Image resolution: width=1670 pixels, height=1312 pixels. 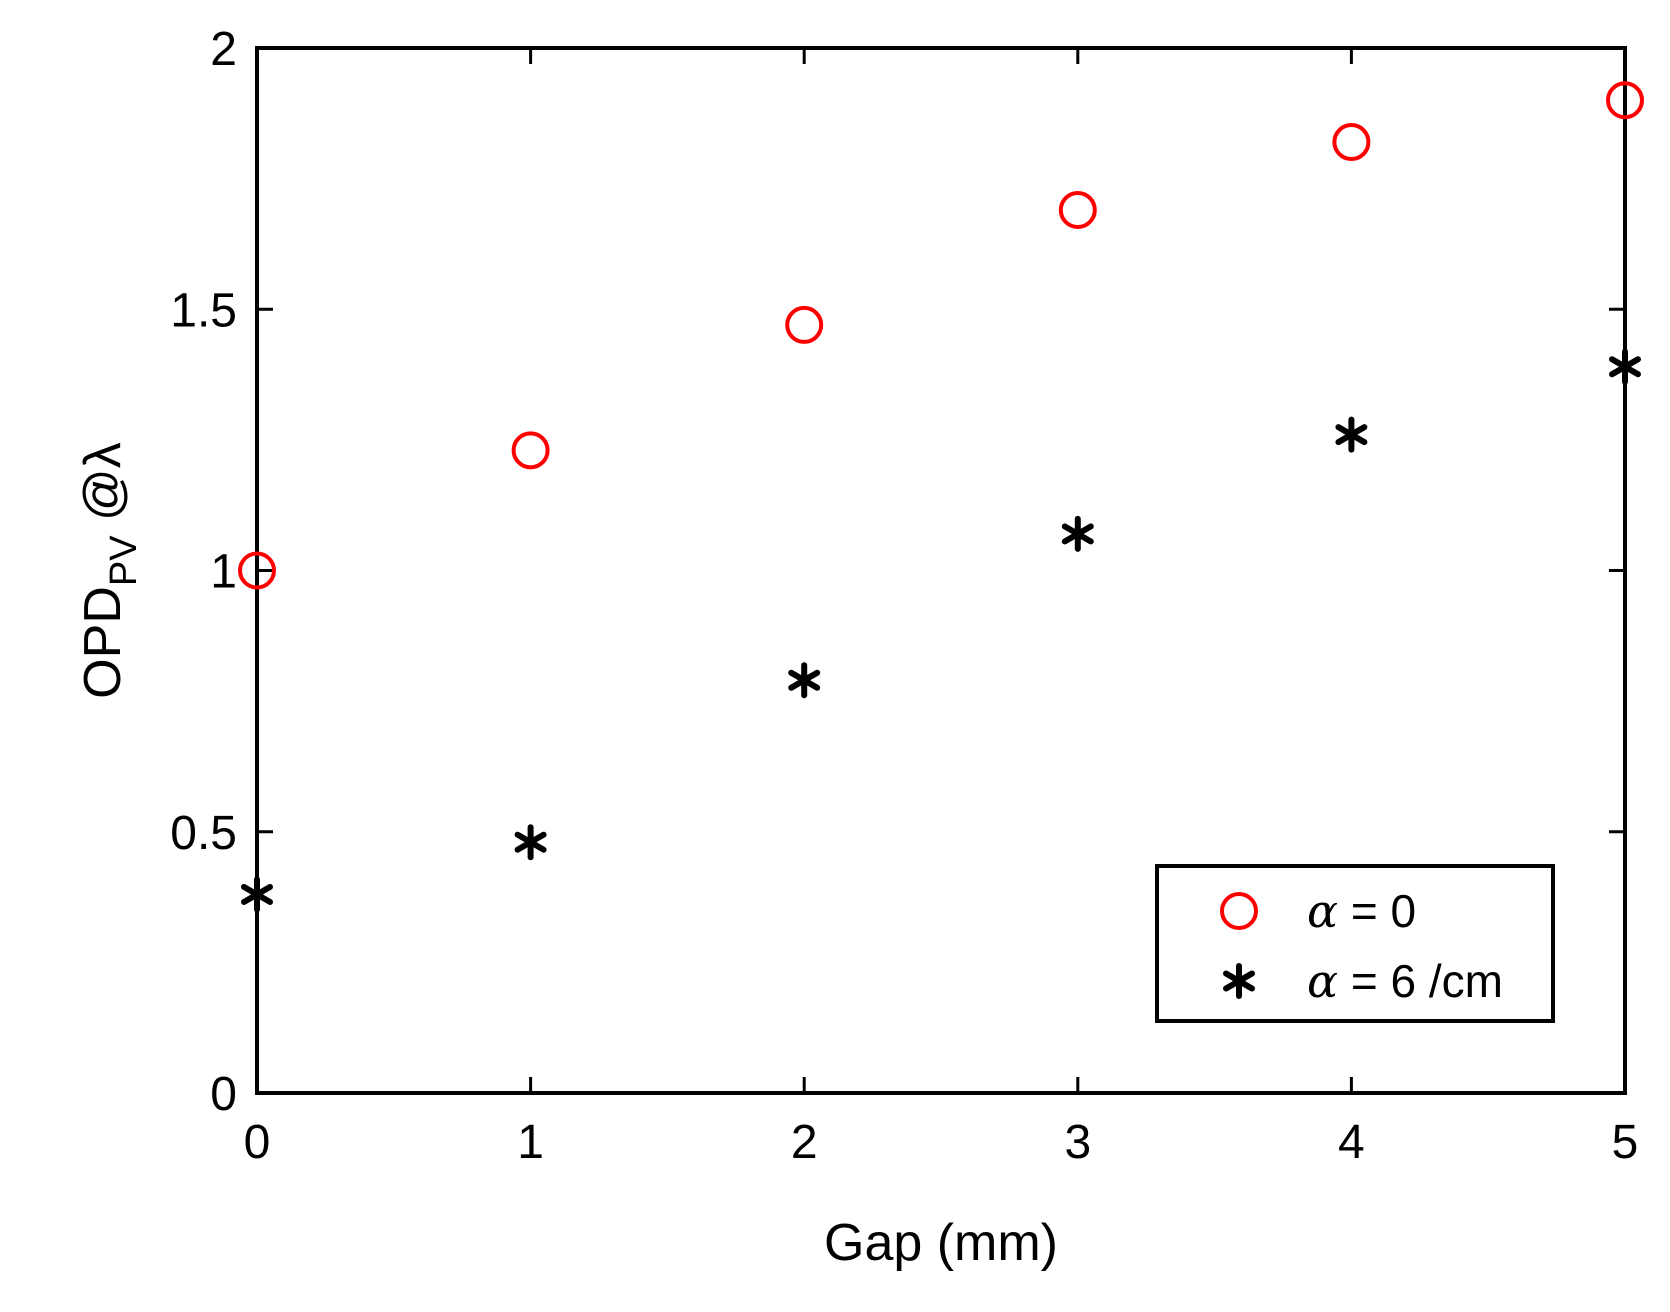 I want to click on y-tick-label: 2, so click(x=223, y=49).